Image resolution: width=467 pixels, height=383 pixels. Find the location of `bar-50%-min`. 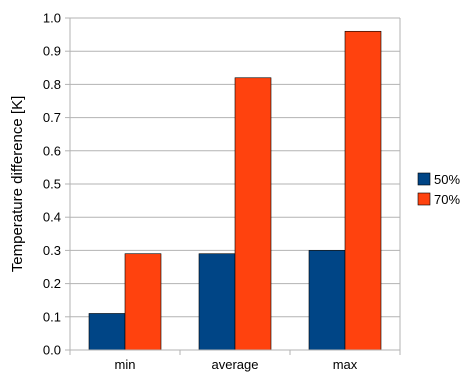

bar-50%-min is located at coordinates (107, 332).